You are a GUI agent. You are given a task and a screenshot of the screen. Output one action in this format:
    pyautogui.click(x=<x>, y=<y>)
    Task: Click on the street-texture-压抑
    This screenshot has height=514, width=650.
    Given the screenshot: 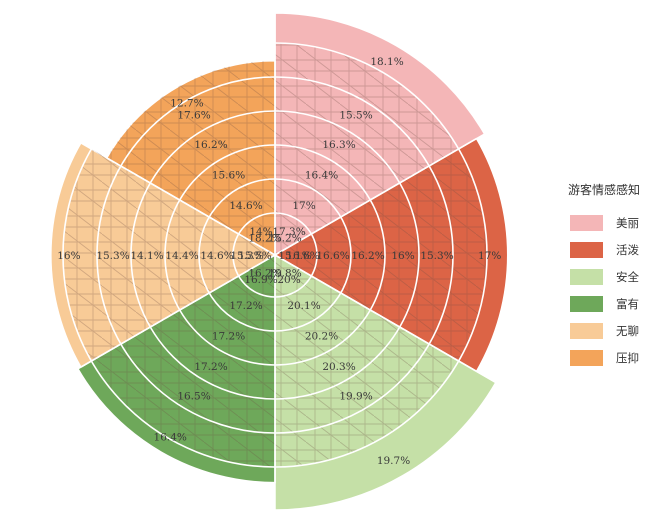 What is the action you would take?
    pyautogui.click(x=190, y=158)
    